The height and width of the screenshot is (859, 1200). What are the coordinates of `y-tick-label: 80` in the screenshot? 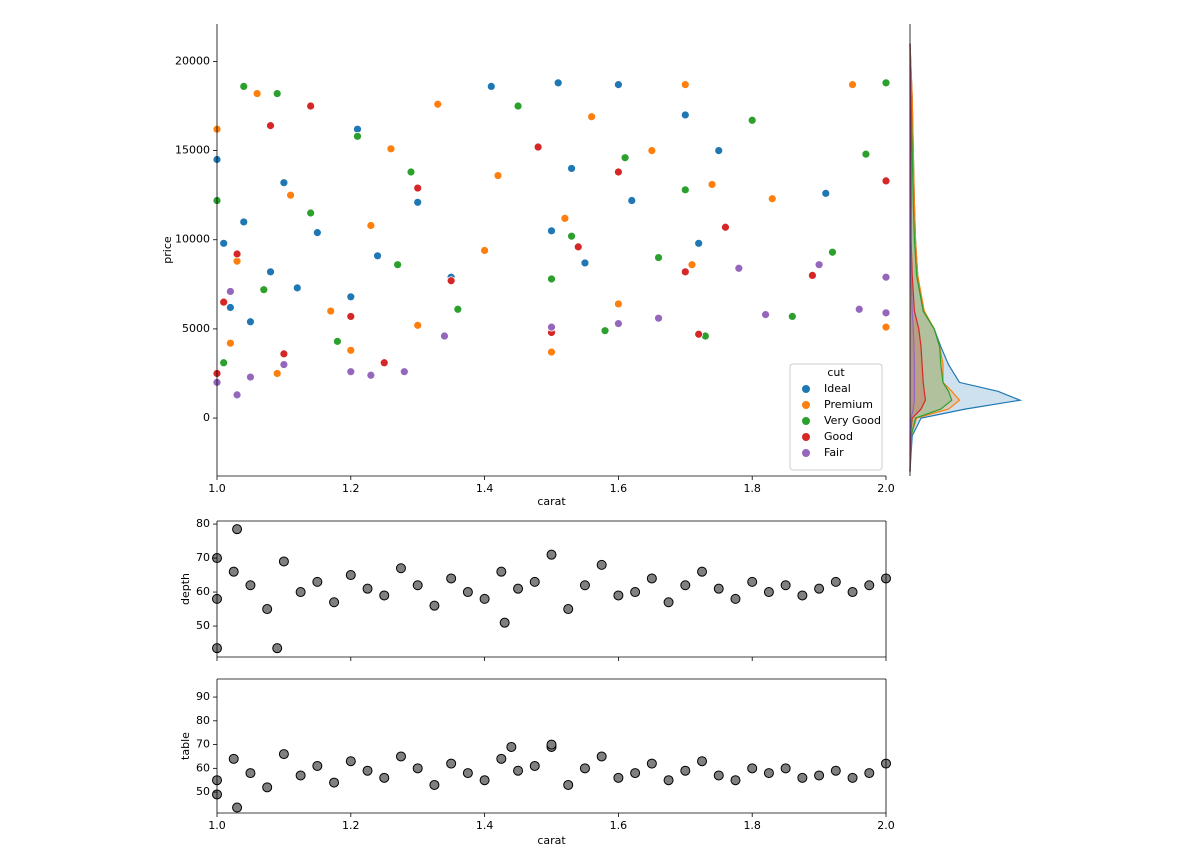 It's located at (203, 720).